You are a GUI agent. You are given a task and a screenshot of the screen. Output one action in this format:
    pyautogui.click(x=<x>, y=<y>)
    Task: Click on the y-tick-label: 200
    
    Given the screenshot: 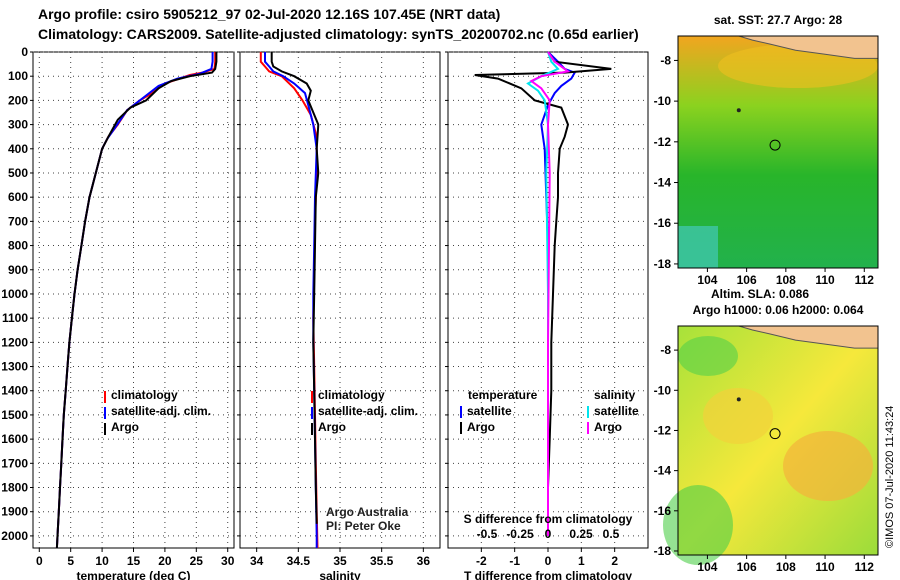 What is the action you would take?
    pyautogui.click(x=18, y=100)
    